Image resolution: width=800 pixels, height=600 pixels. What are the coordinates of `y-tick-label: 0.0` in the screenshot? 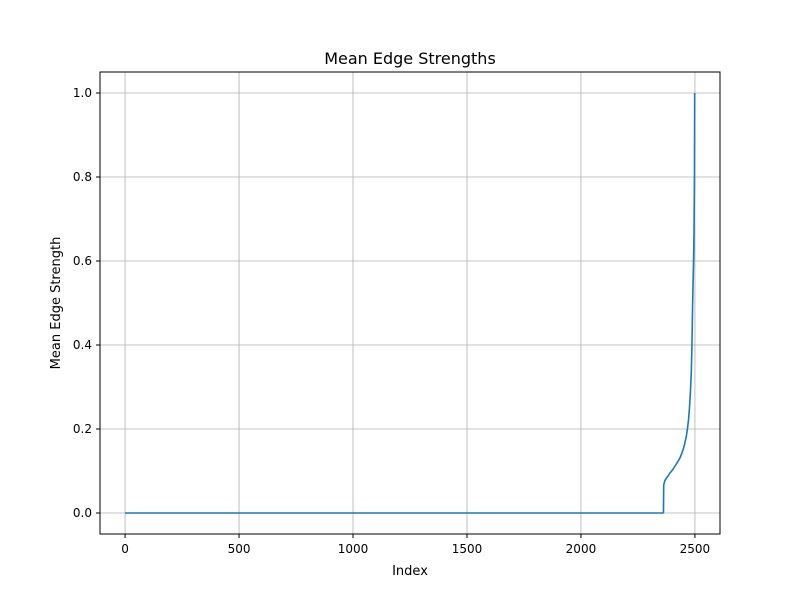 It's located at (82, 513).